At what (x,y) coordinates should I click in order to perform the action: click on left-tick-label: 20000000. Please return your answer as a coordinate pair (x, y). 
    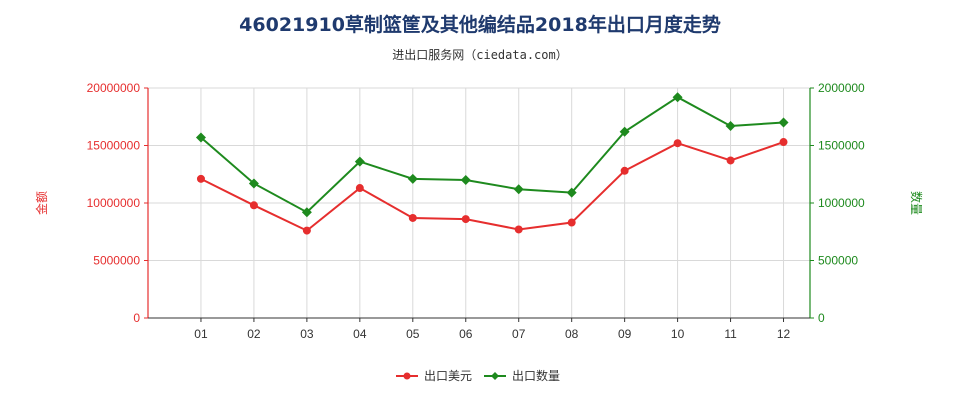
    Looking at the image, I should click on (114, 88).